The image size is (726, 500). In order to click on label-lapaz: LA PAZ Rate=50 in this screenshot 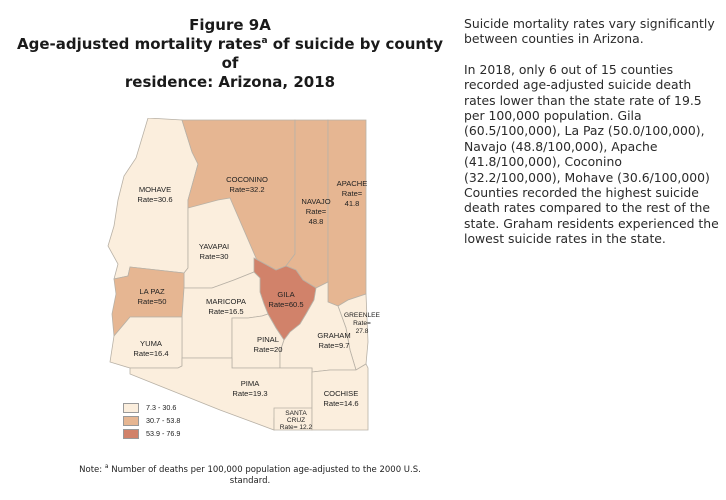, I will do `click(152, 296)`.